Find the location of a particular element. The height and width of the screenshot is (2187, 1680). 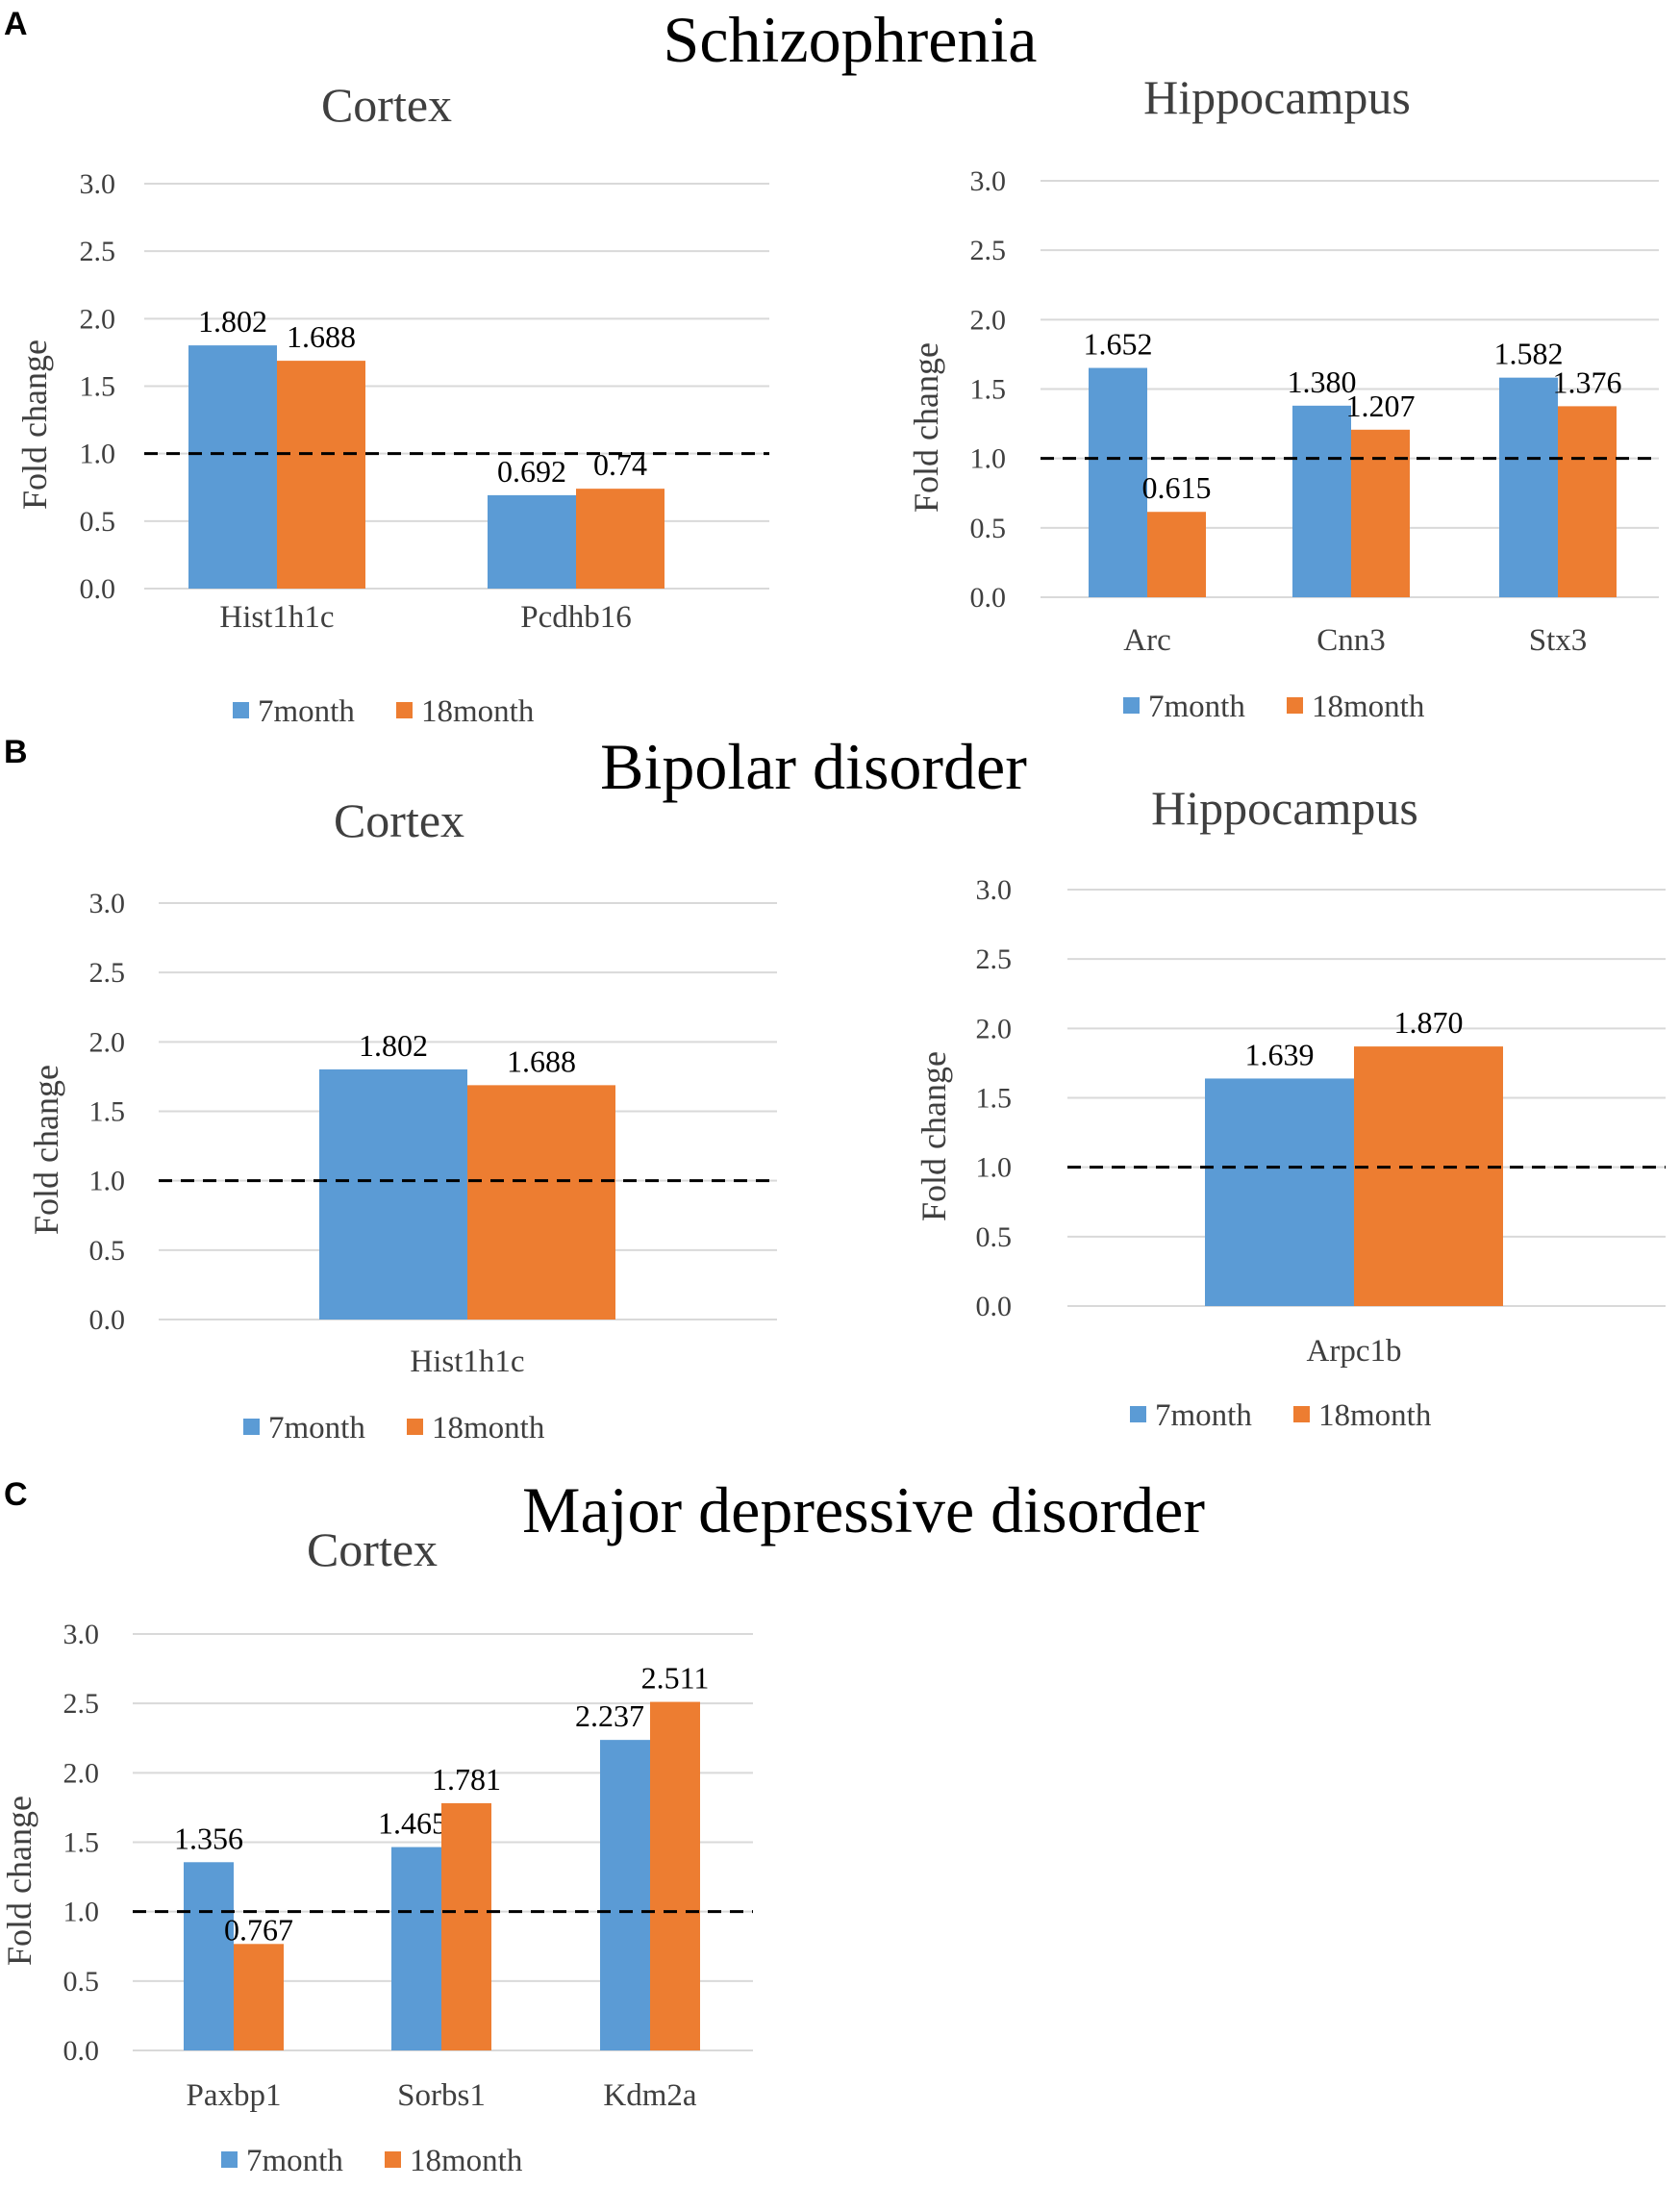

data-label: 2.237 is located at coordinates (610, 1715).